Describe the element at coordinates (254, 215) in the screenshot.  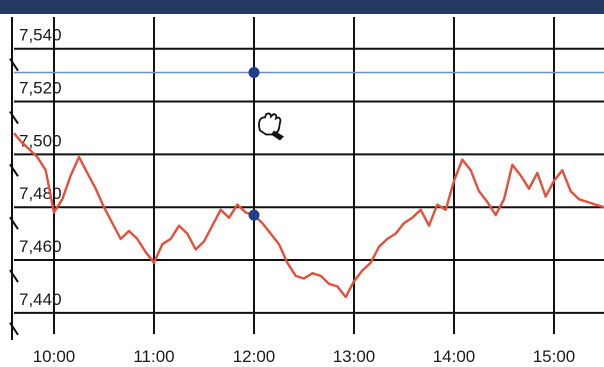
I see `series-value-marker` at that location.